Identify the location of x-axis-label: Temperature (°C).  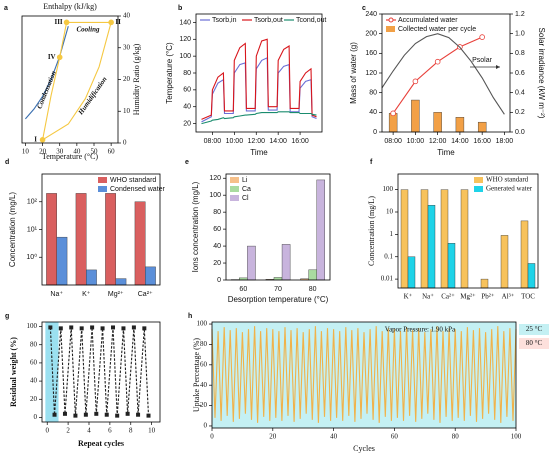
(70, 156).